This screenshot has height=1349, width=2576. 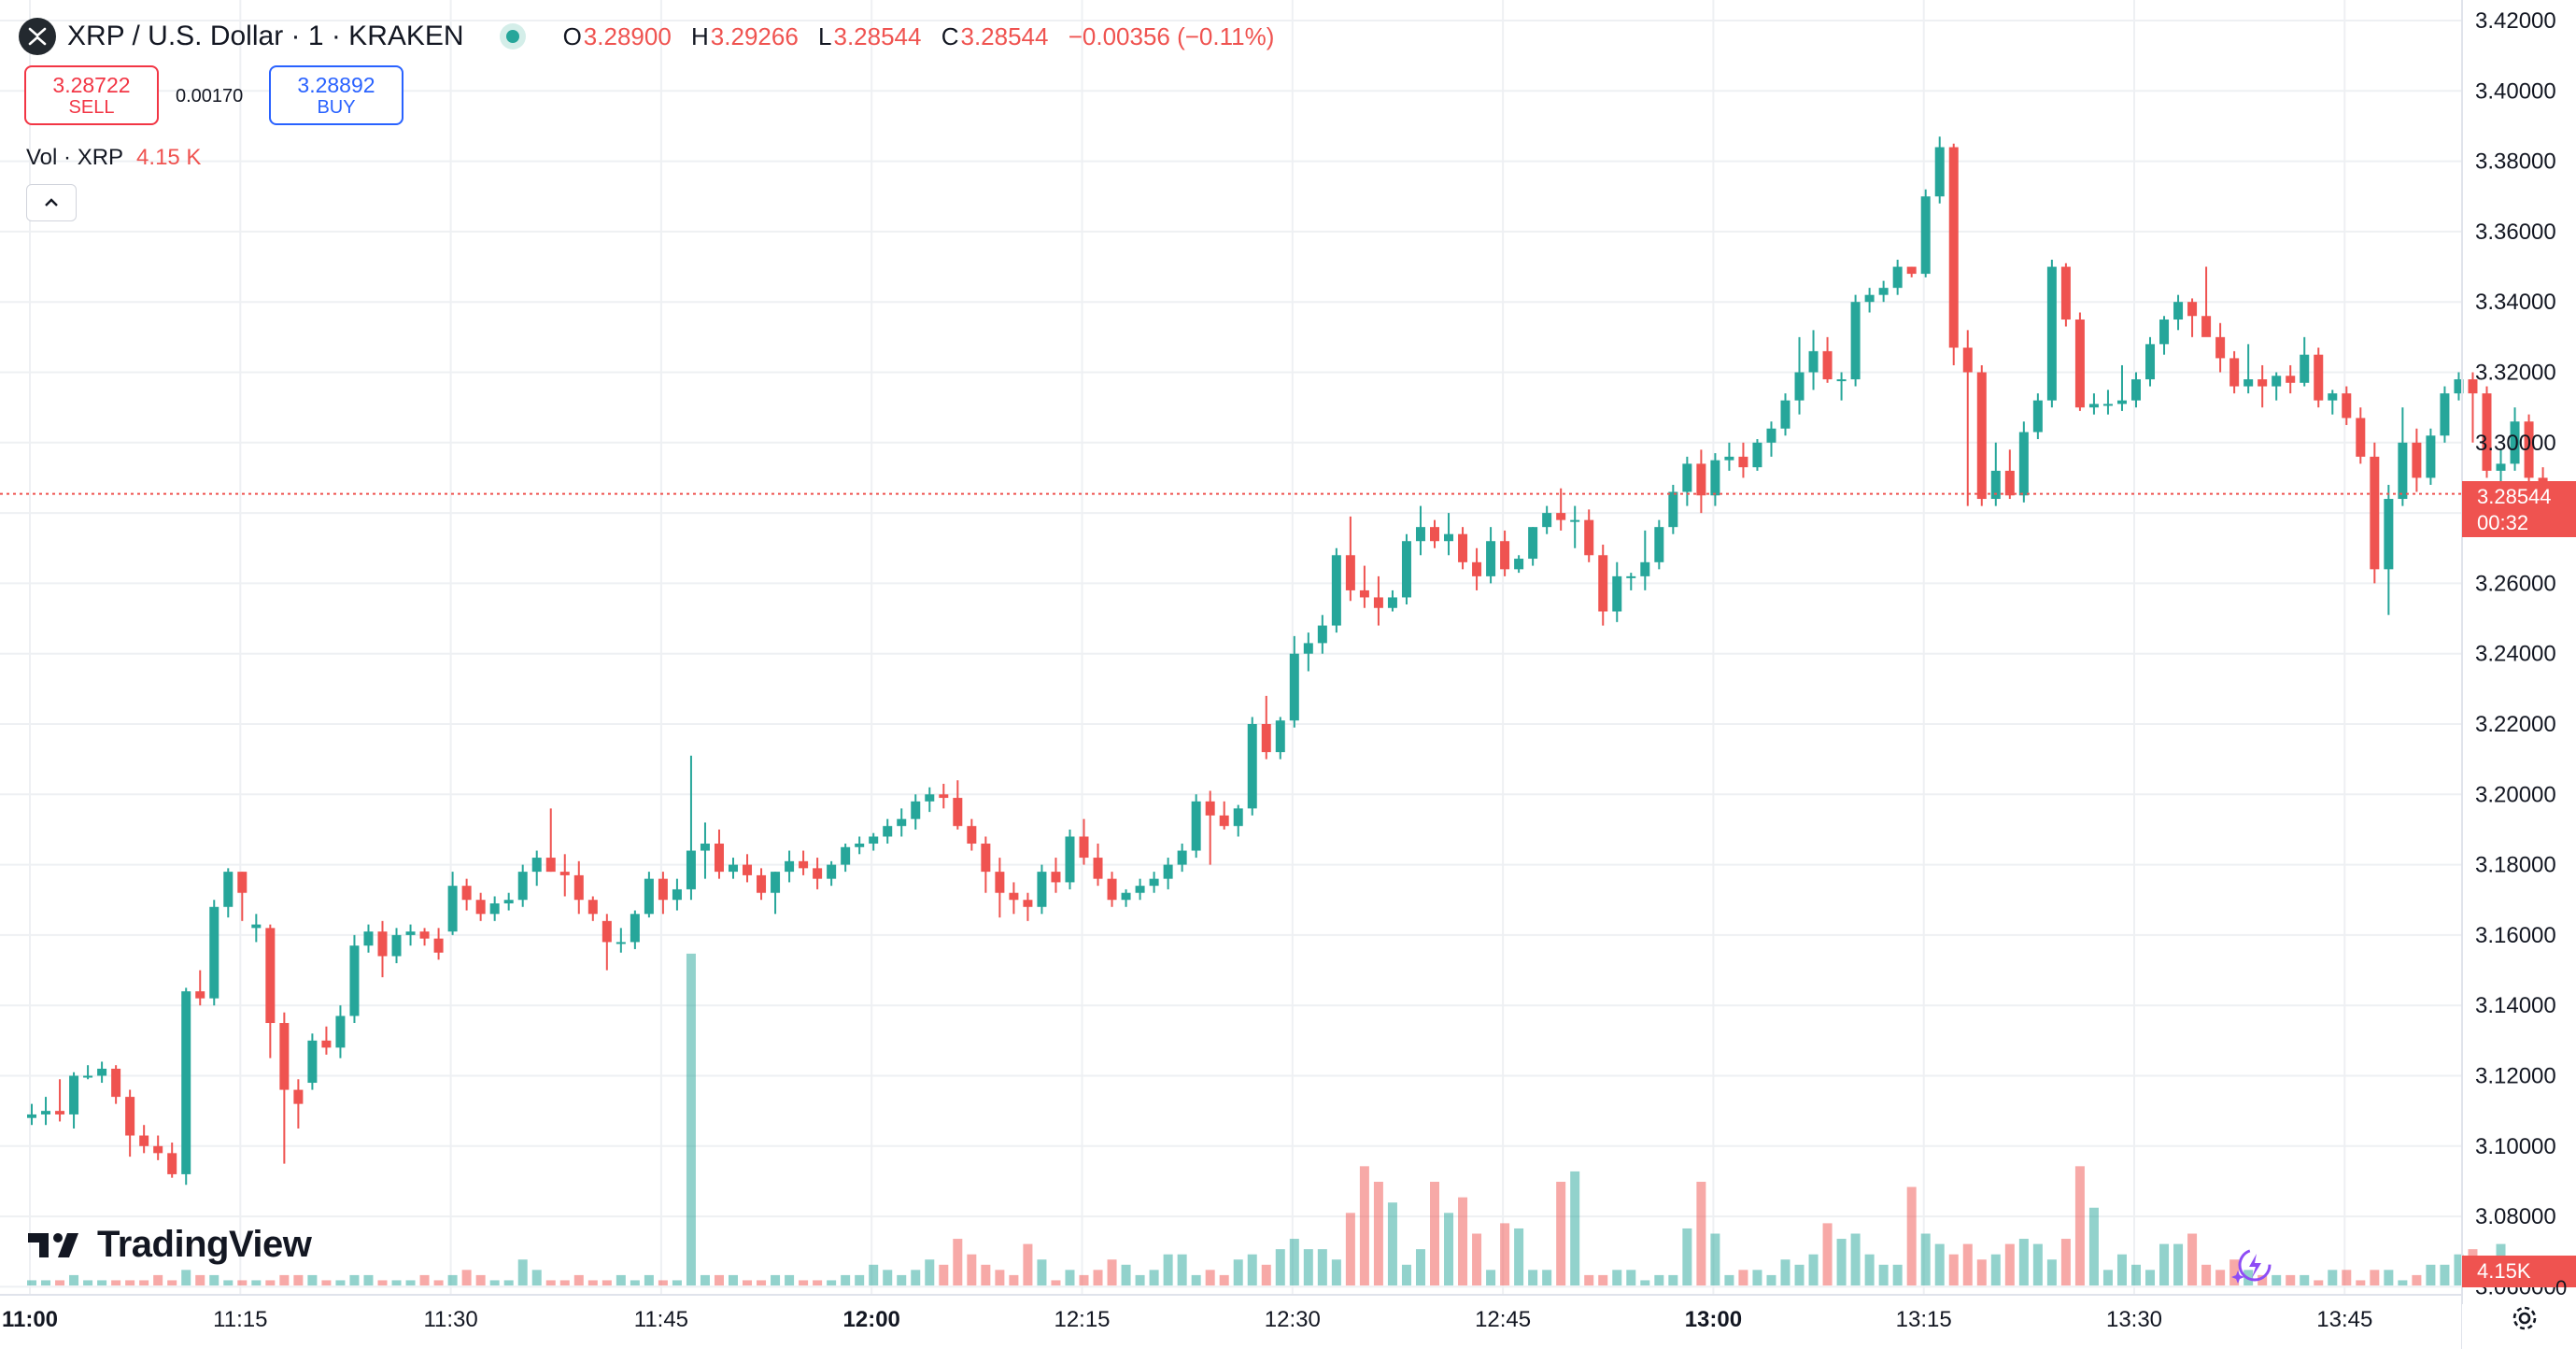 What do you see at coordinates (2515, 232) in the screenshot?
I see `price-tick-label: 3.36000` at bounding box center [2515, 232].